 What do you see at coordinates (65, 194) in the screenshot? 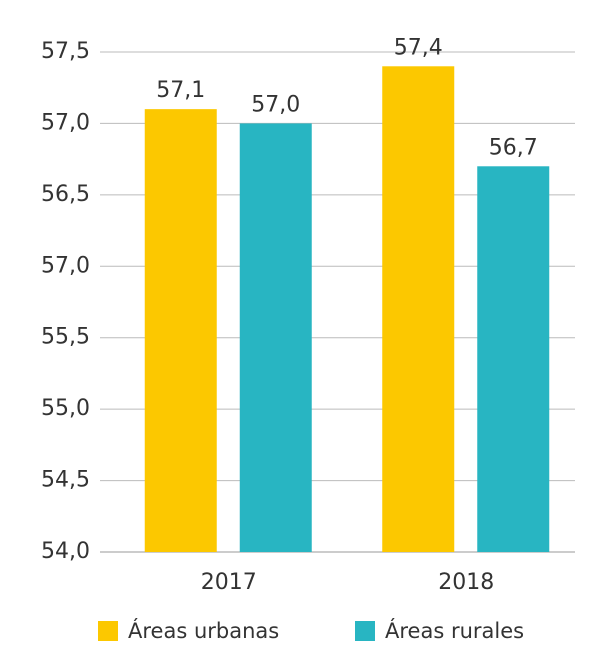
I see `y-tick-label: 56,5` at bounding box center [65, 194].